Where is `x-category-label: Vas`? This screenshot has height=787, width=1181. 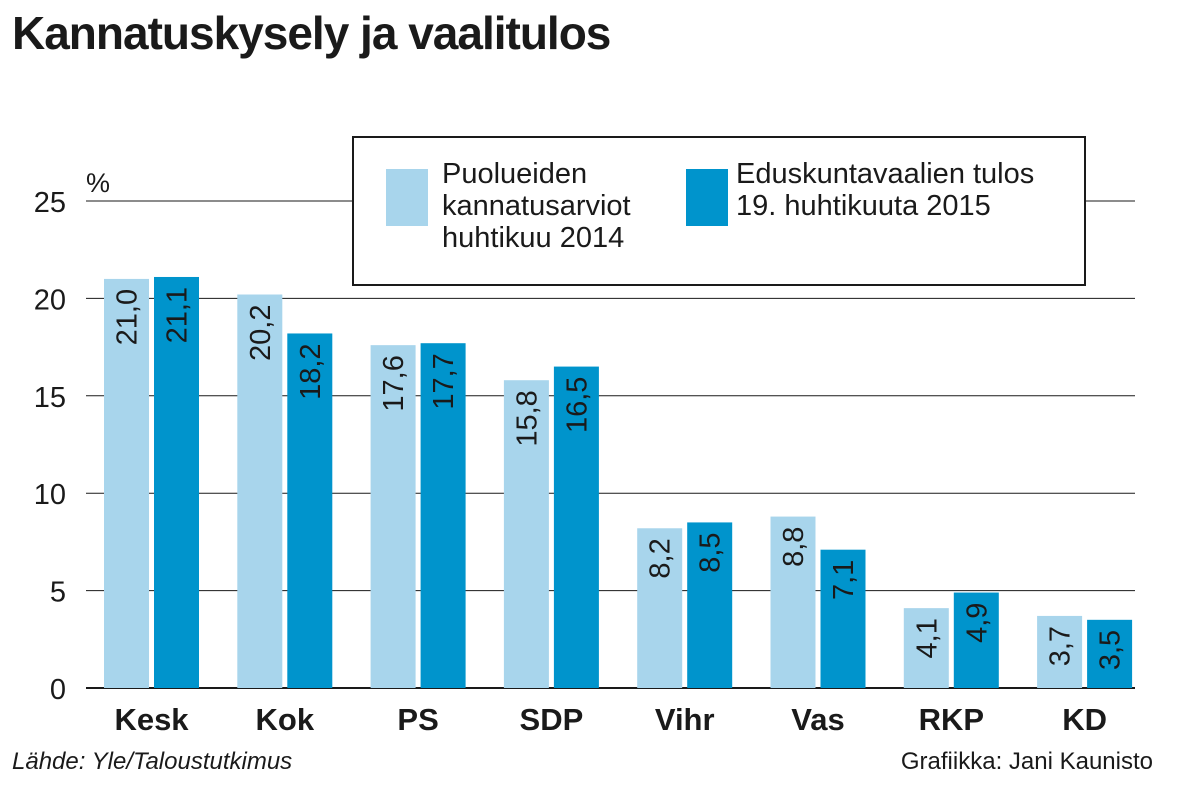
x-category-label: Vas is located at coordinates (817, 719).